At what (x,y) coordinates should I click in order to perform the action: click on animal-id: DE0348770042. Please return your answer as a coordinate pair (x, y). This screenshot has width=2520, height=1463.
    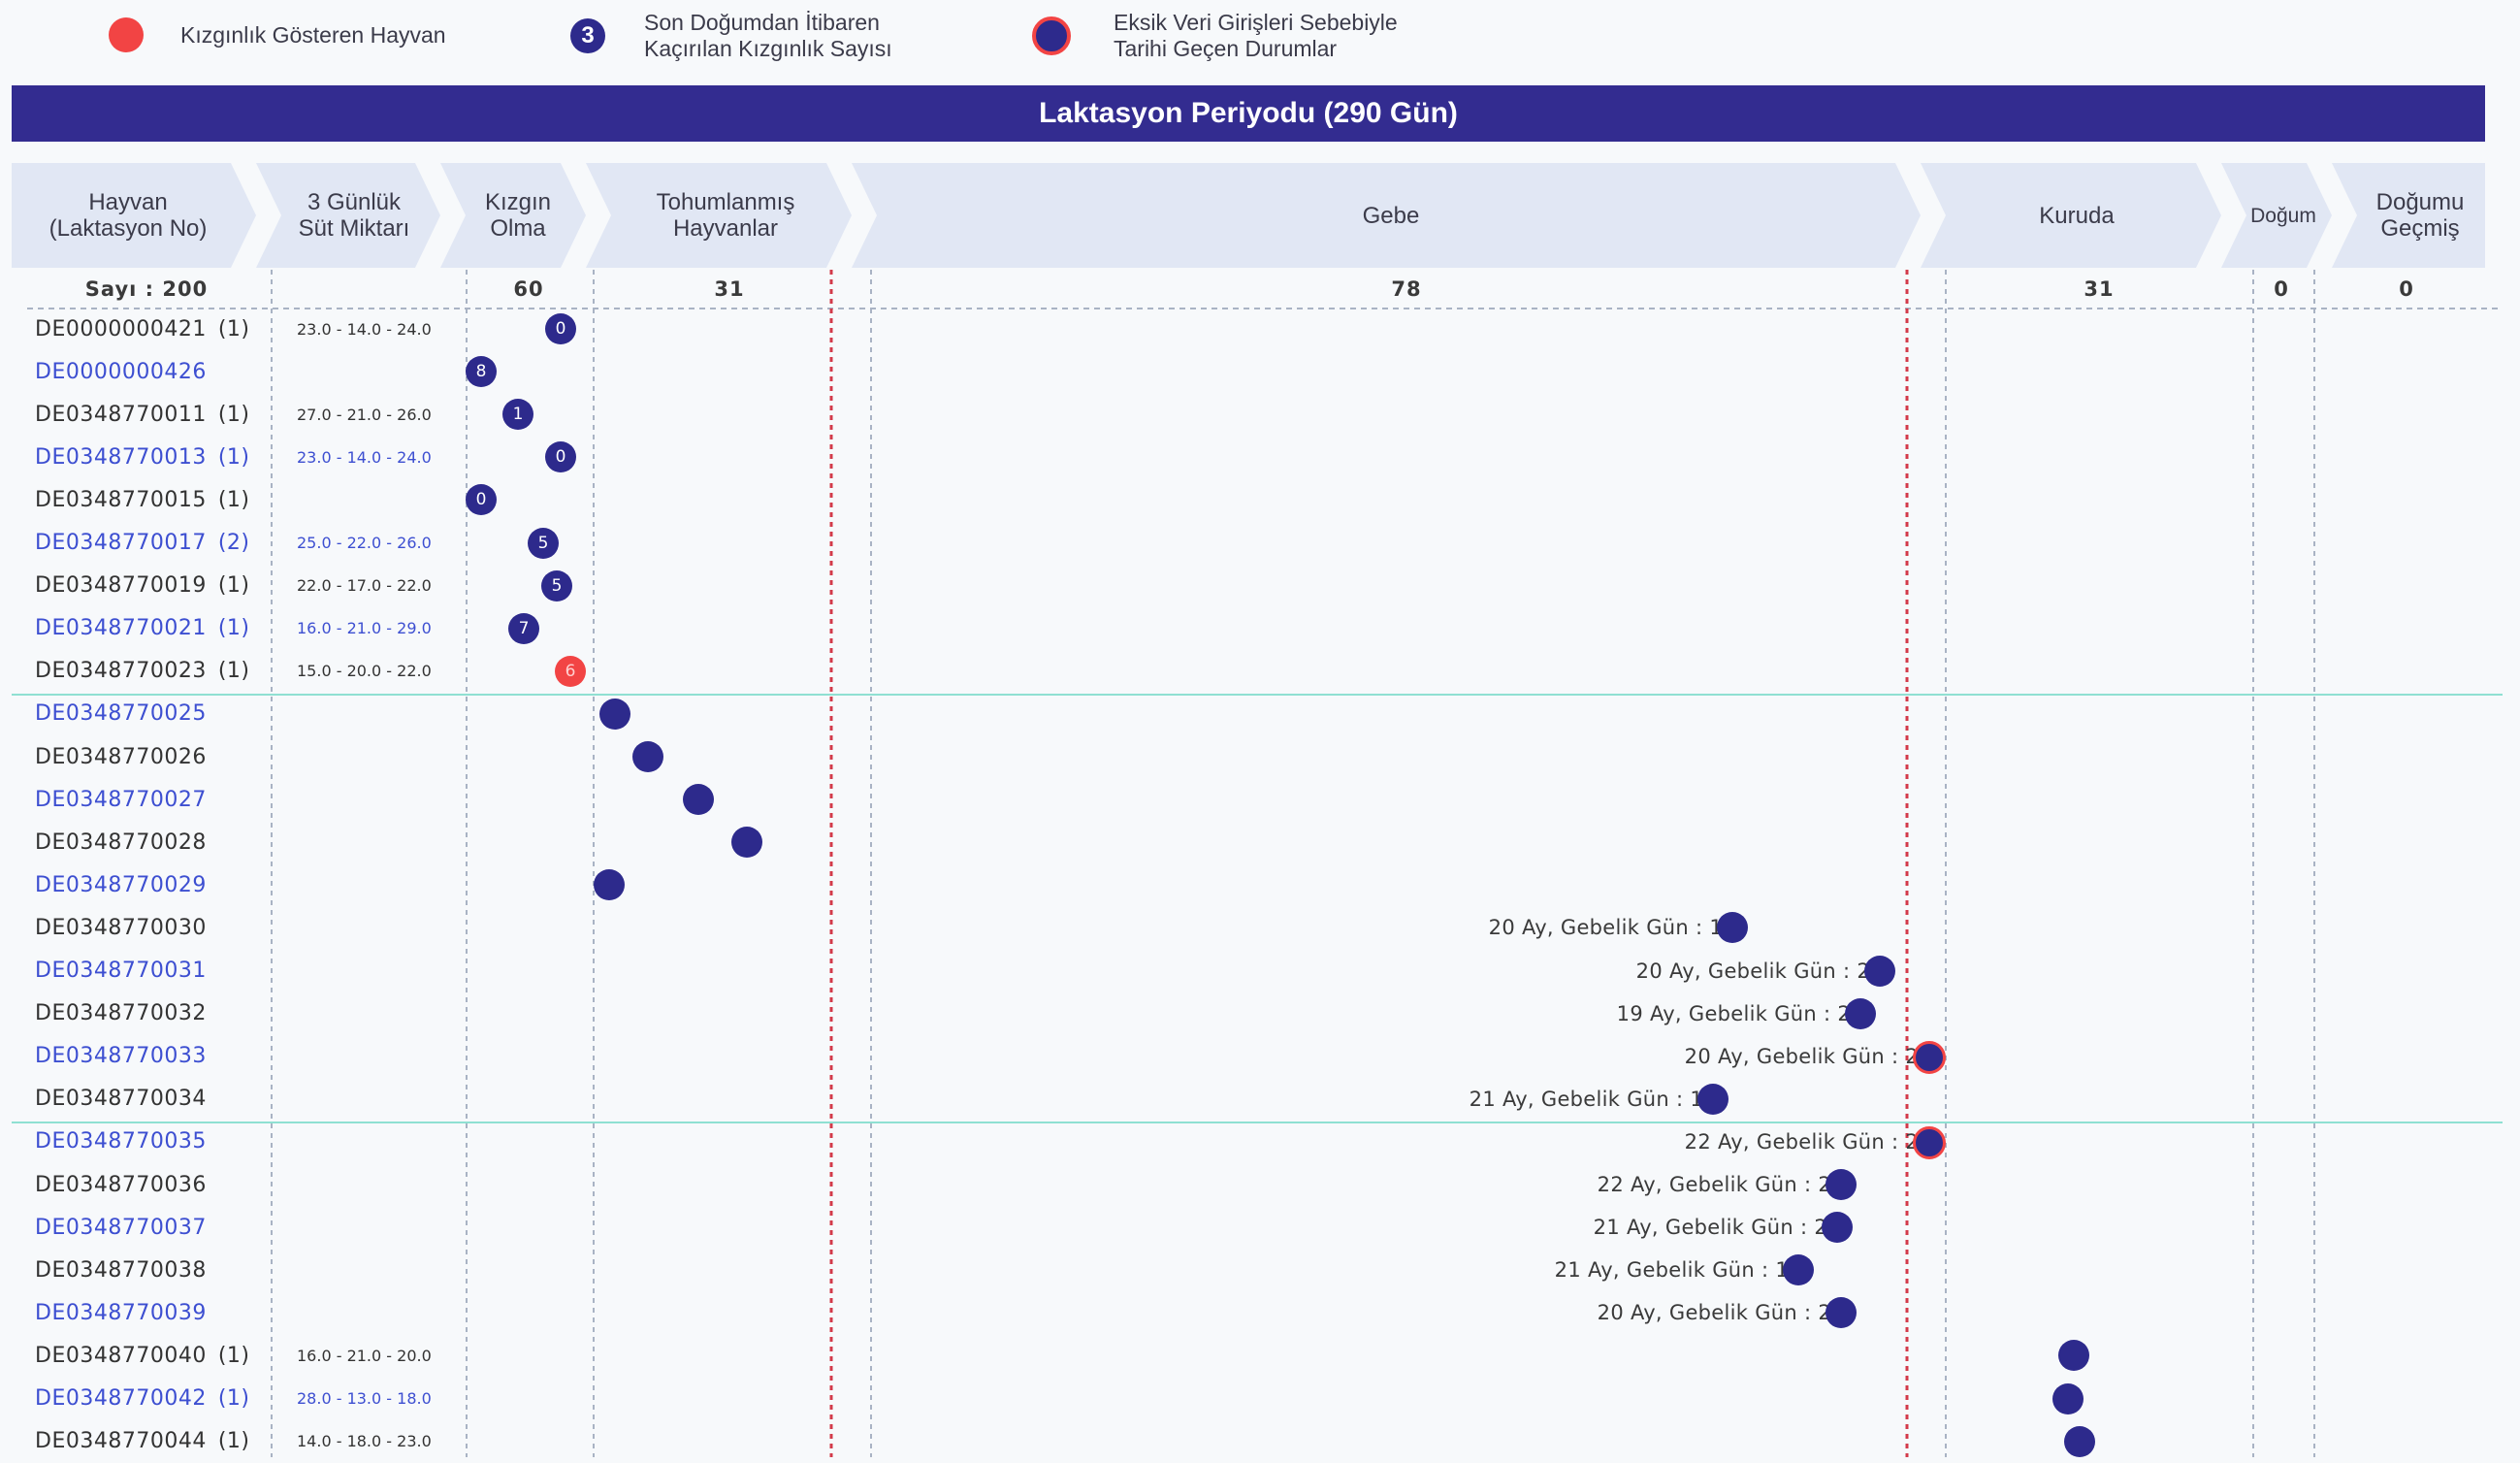
    Looking at the image, I should click on (121, 1398).